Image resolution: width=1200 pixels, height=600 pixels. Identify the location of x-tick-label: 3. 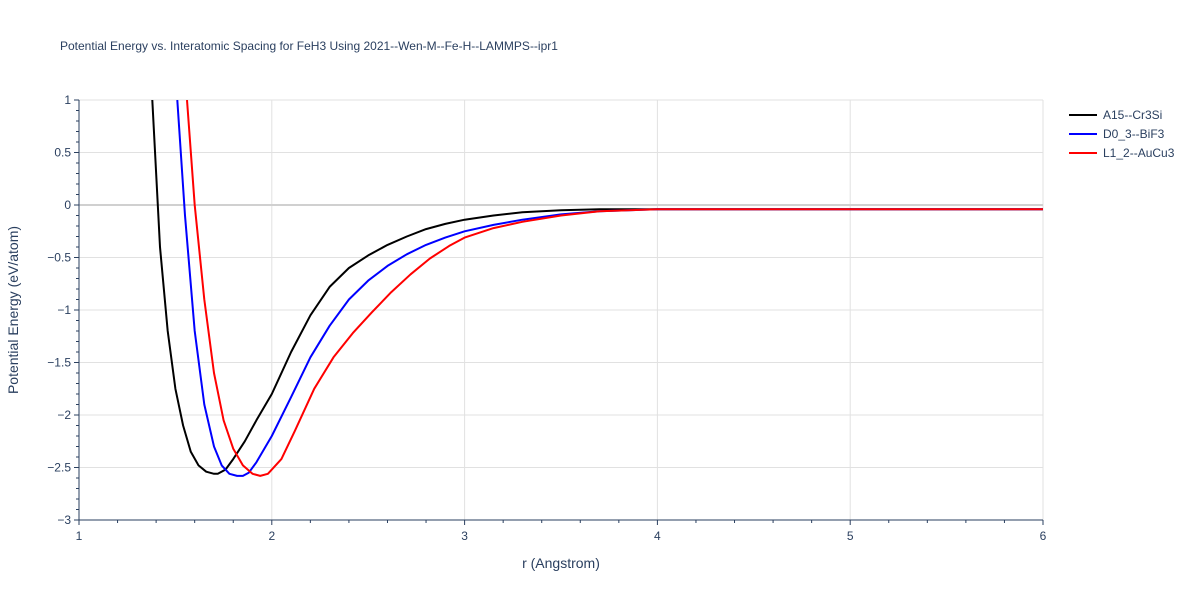
(464, 536).